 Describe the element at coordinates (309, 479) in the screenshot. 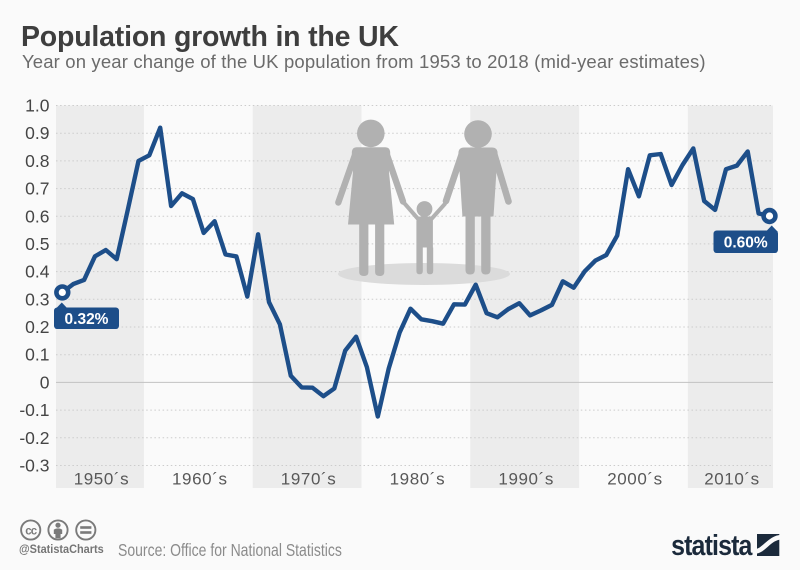

I see `svg-text: 1970´s` at that location.